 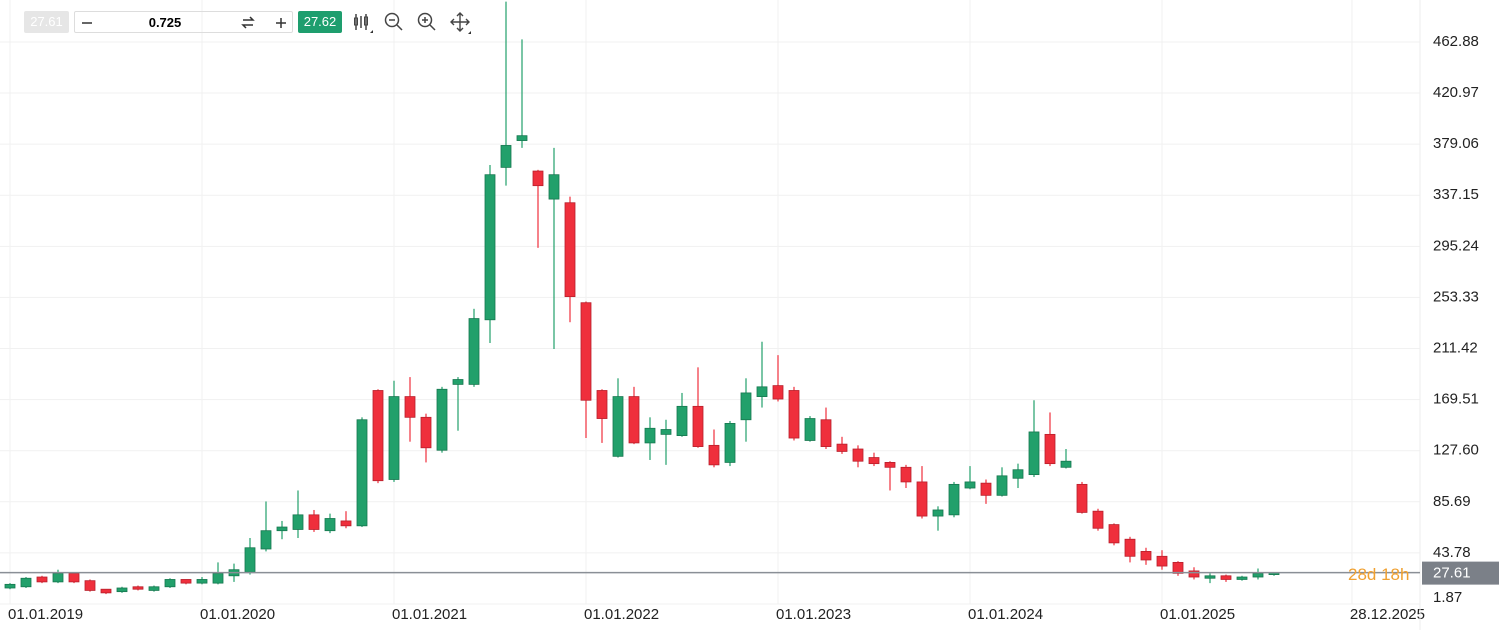 I want to click on y-tick-label: 127.60, so click(x=1456, y=450).